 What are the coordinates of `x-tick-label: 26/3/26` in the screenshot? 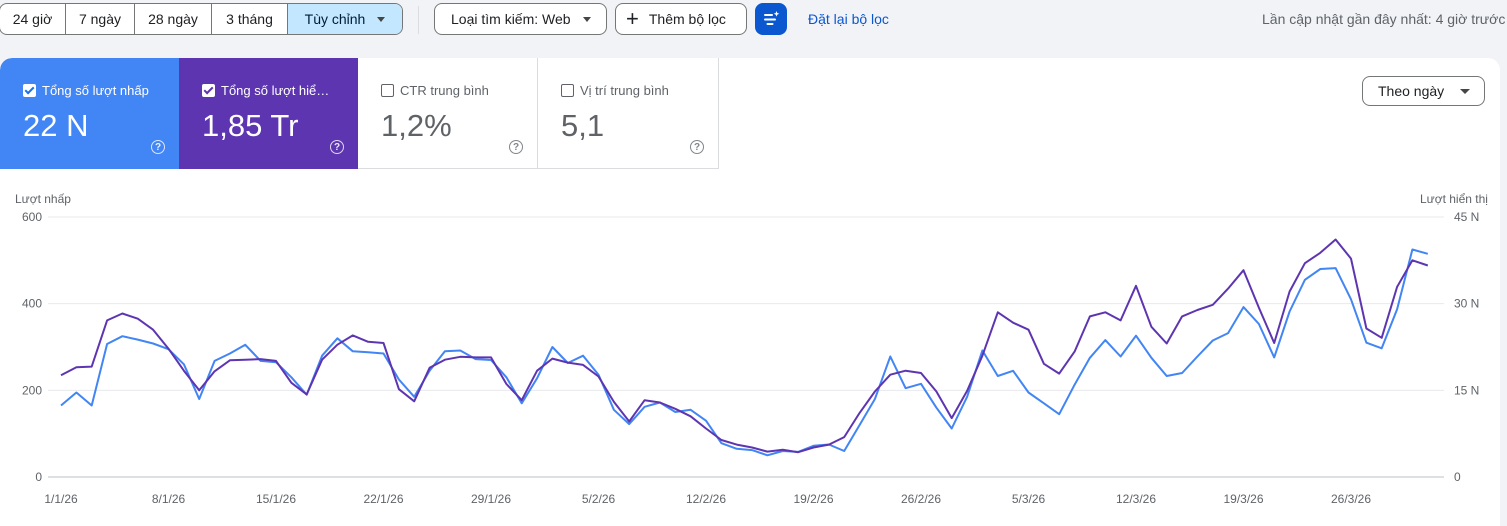 It's located at (1351, 499).